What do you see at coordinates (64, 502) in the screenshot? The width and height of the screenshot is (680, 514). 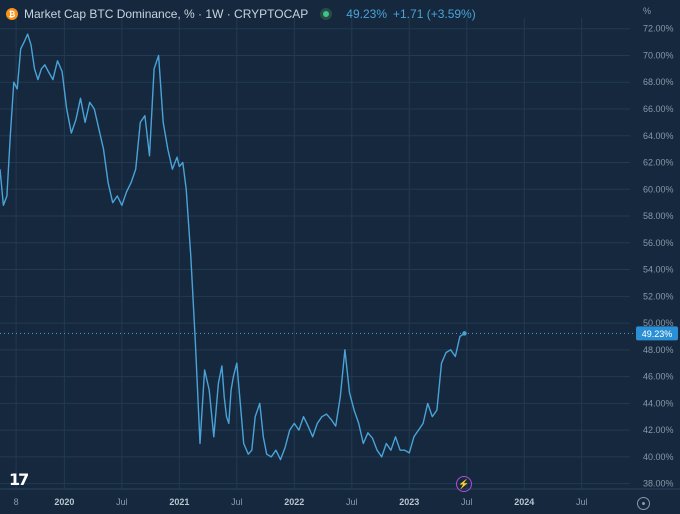 I see `x-tick-label: 2020` at bounding box center [64, 502].